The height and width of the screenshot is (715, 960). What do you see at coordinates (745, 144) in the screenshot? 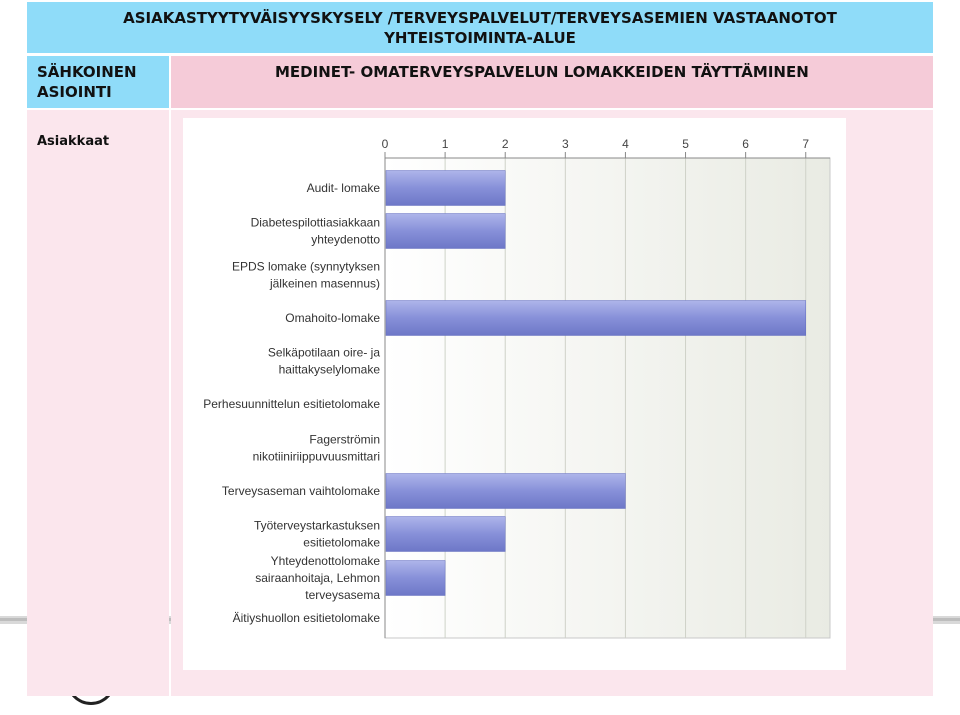
I see `x-tick-label: 6` at bounding box center [745, 144].